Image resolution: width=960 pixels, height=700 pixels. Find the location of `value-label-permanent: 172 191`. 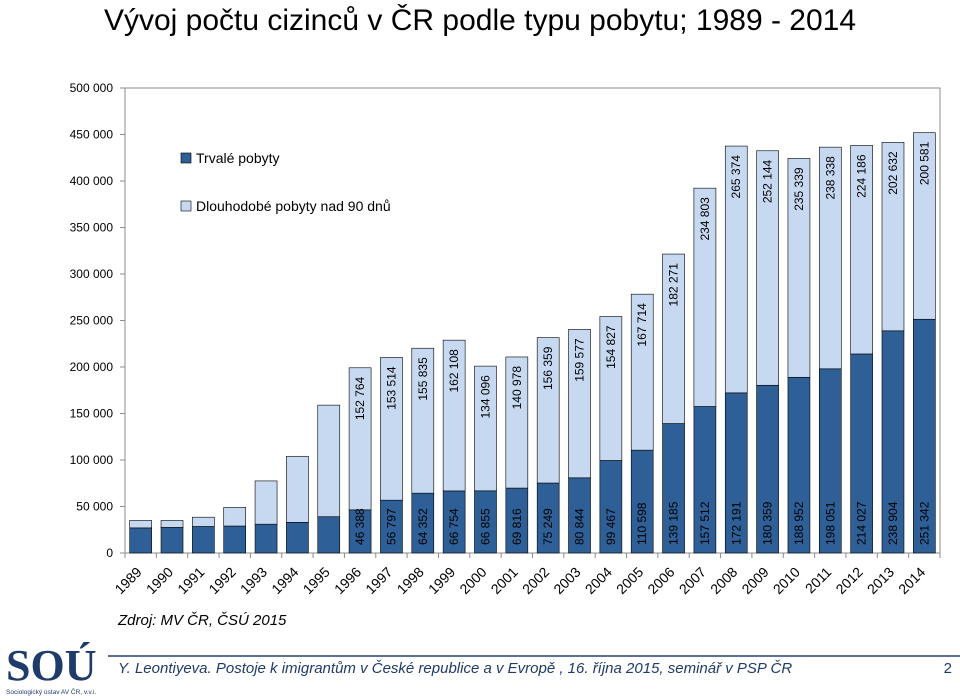

value-label-permanent: 172 191 is located at coordinates (736, 523).